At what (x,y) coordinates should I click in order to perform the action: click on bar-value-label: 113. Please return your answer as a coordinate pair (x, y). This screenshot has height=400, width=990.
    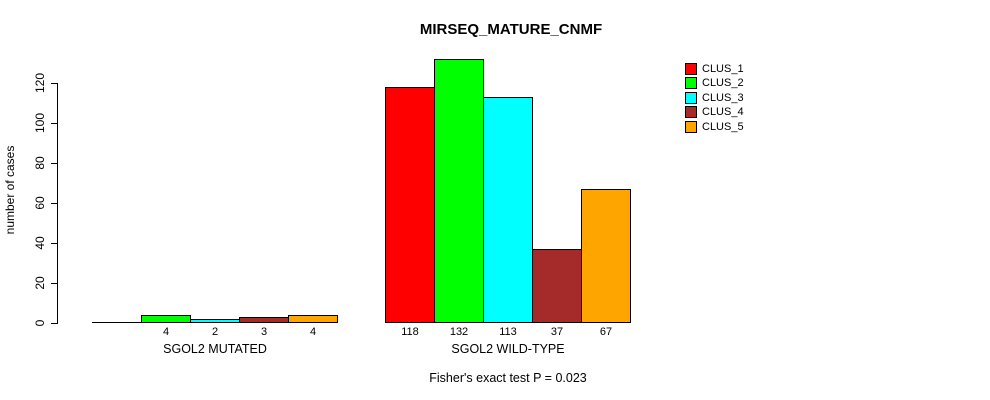
    Looking at the image, I should click on (508, 332).